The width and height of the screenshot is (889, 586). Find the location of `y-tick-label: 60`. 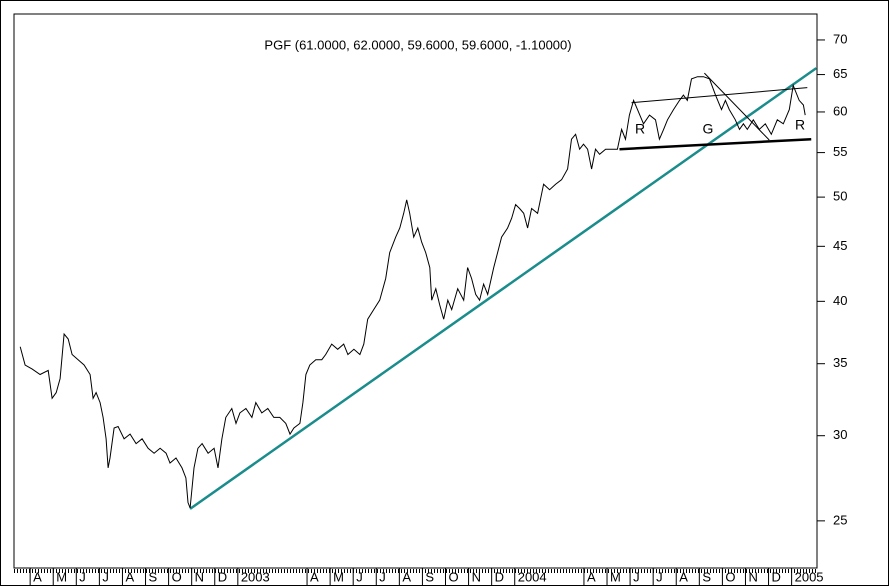

y-tick-label: 60 is located at coordinates (840, 110).